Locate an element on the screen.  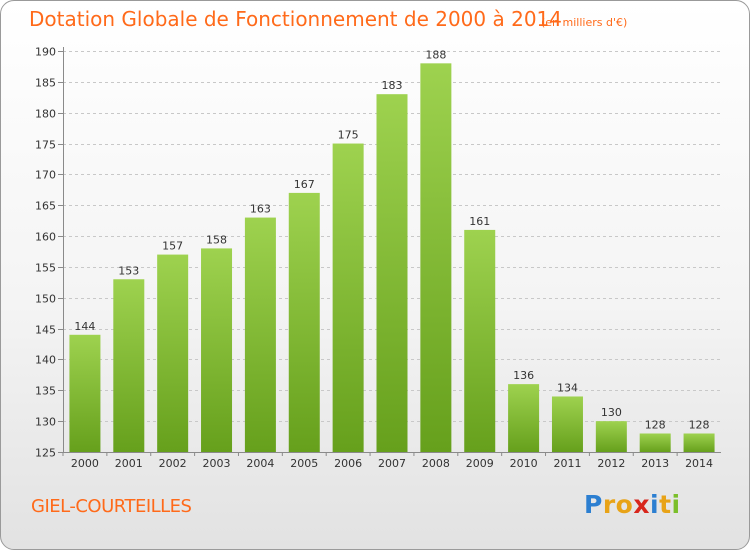
y-tick-label: 125 is located at coordinates (45, 453).